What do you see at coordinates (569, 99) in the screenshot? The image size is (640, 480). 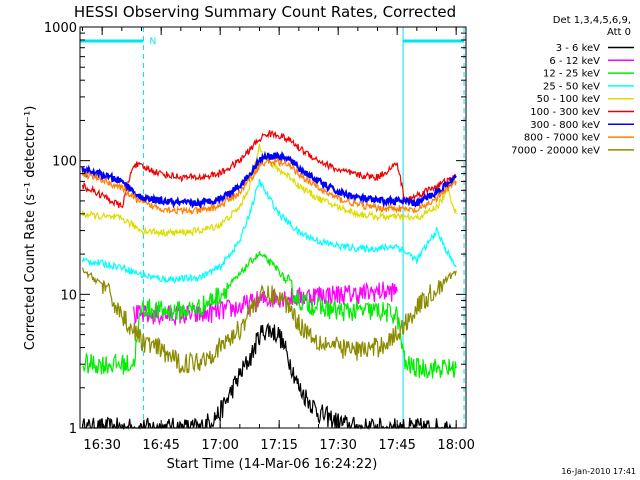 I see `legend-label: 50 - 100 keV` at bounding box center [569, 99].